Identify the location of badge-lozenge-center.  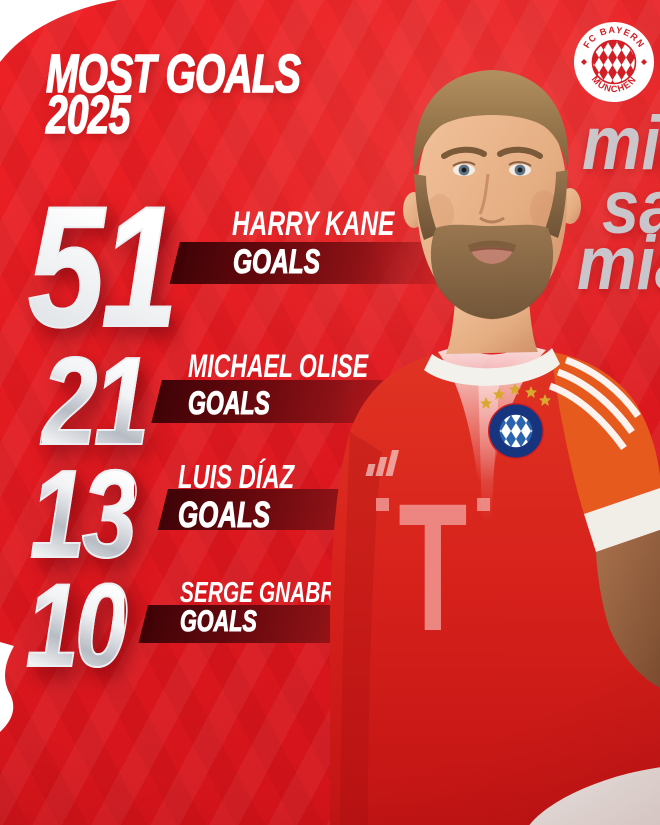
(614, 62).